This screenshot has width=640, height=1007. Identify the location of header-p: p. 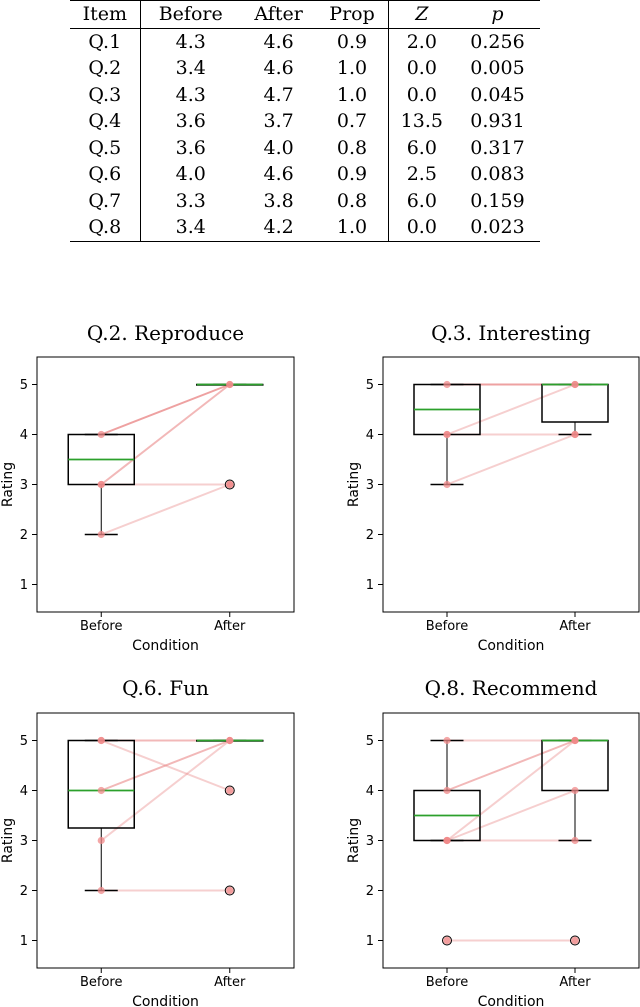
(497, 14).